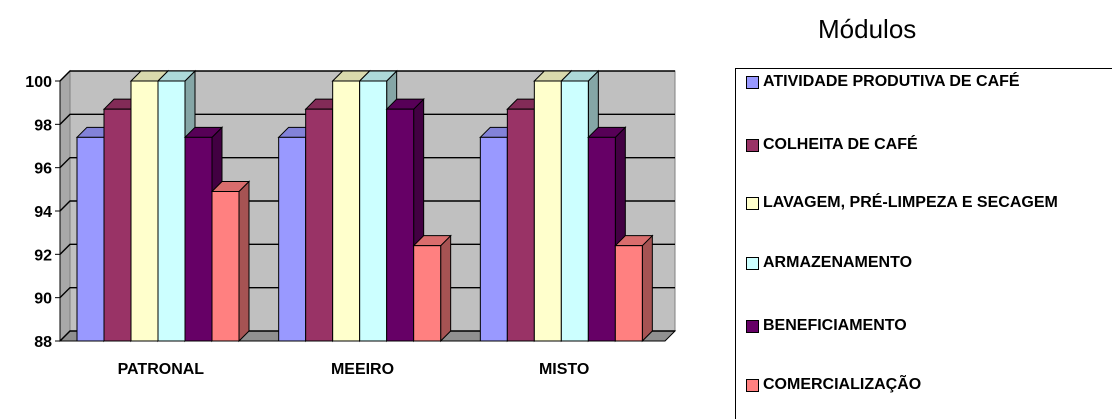  What do you see at coordinates (38, 82) in the screenshot?
I see `y-tick-label: 100` at bounding box center [38, 82].